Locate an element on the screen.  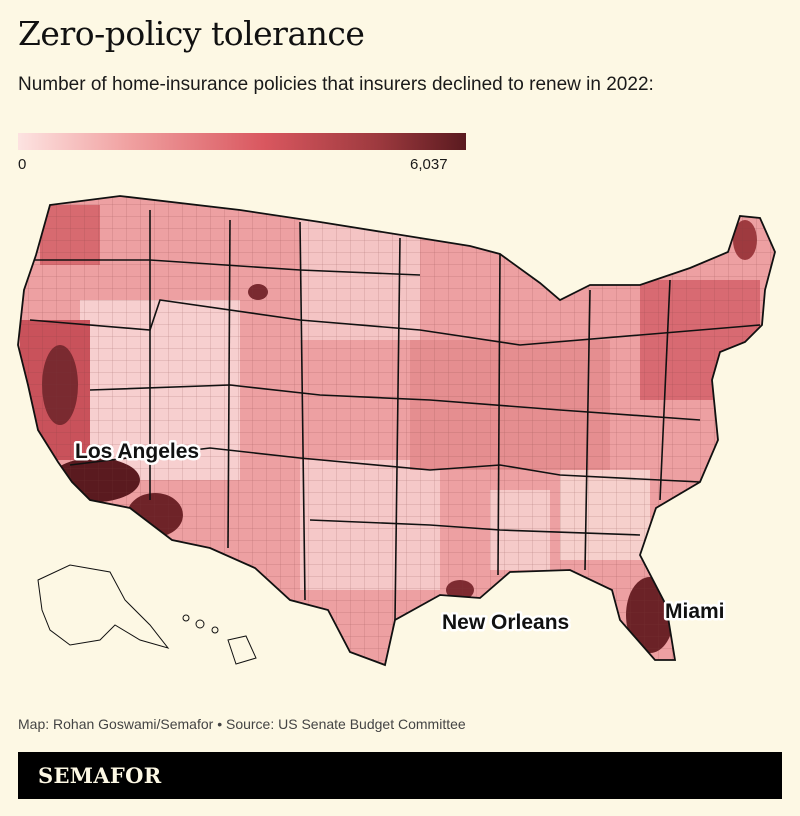
brand-logo: SEMAFOR is located at coordinates (100, 775).